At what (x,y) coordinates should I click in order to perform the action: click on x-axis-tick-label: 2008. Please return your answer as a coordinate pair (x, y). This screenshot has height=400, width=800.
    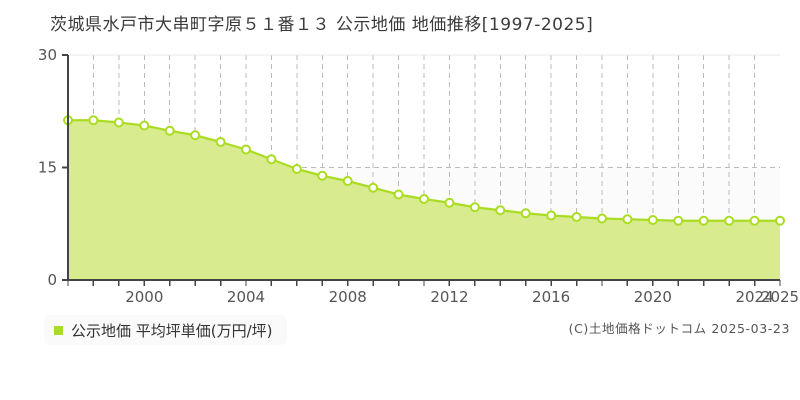
    Looking at the image, I should click on (348, 297).